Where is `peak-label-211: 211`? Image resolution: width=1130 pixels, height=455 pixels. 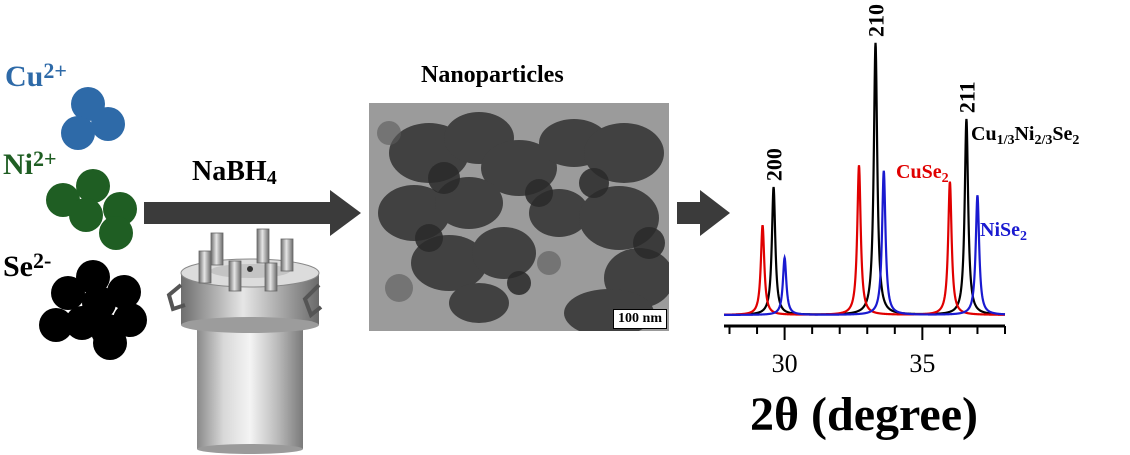 peak-label-211: 211 is located at coordinates (966, 97).